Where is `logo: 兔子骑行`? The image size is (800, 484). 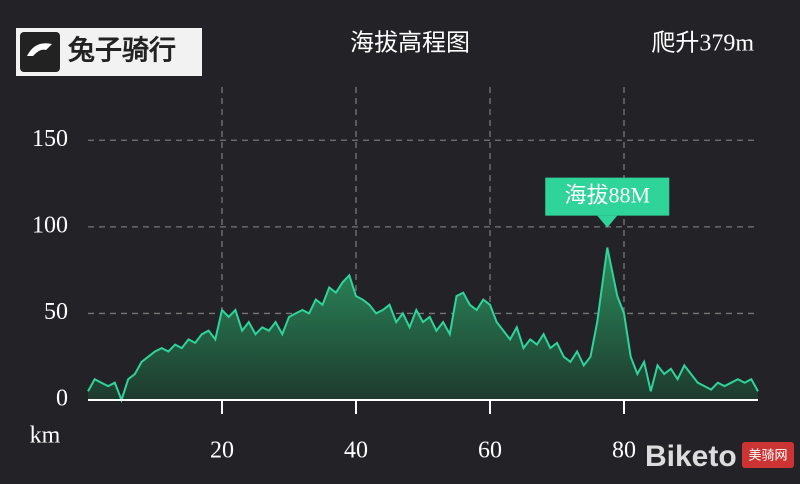 logo: 兔子骑行 is located at coordinates (109, 52).